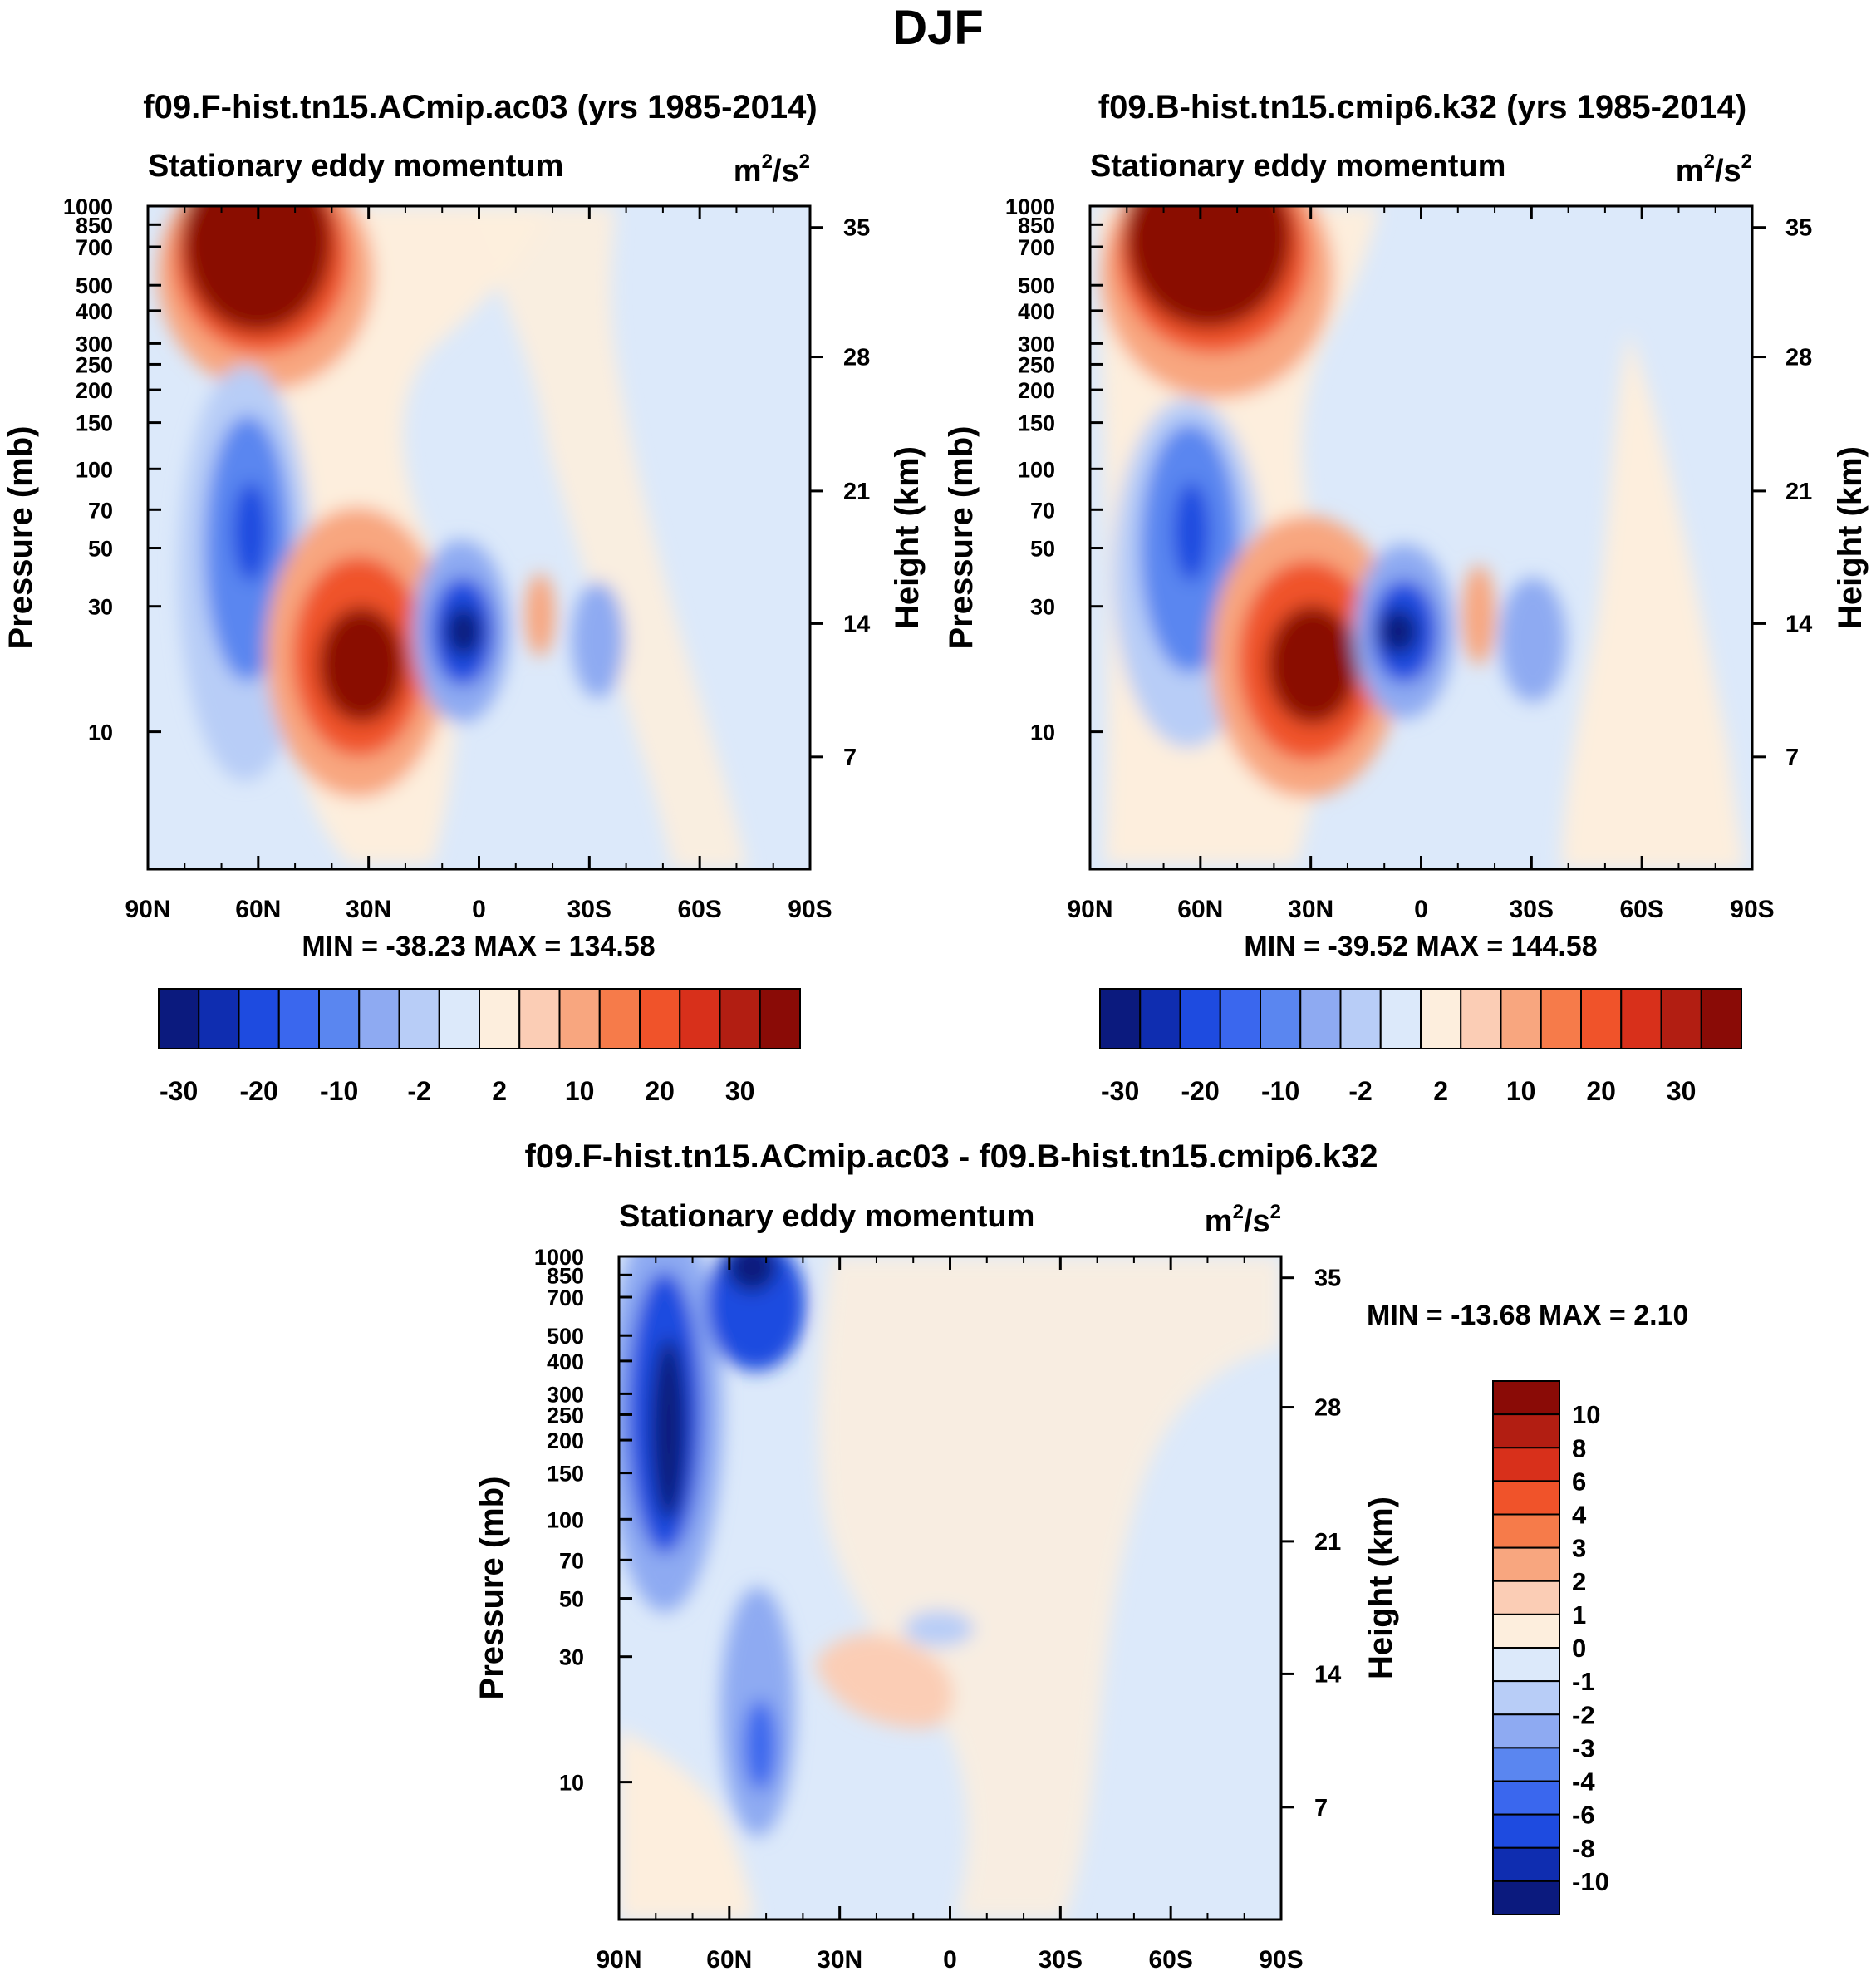 Image resolution: width=1876 pixels, height=1981 pixels. Describe the element at coordinates (1420, 1047) in the screenshot. I see `colorbar-right: -30 -20 -10 -2 2 10 20 30` at that location.